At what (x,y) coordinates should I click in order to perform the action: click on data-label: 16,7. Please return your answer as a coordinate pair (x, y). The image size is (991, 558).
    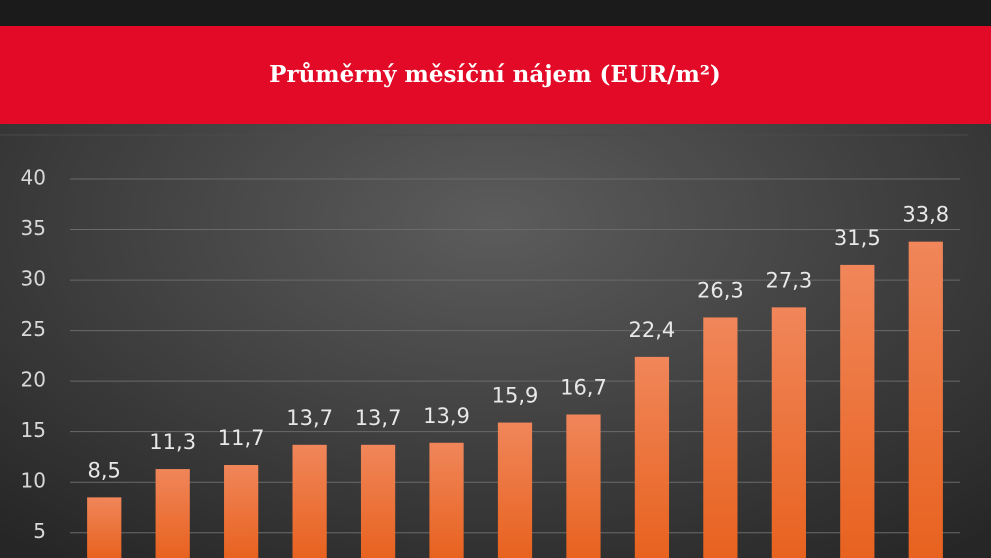
    Looking at the image, I should click on (583, 387).